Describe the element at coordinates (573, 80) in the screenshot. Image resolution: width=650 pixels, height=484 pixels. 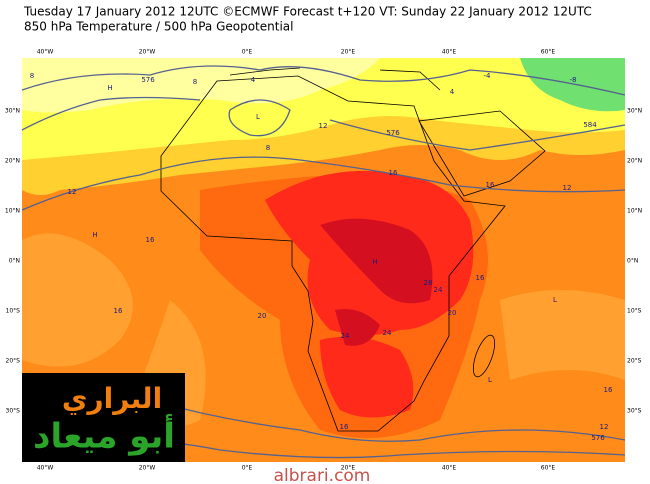
I see `contour-label: -8` at that location.